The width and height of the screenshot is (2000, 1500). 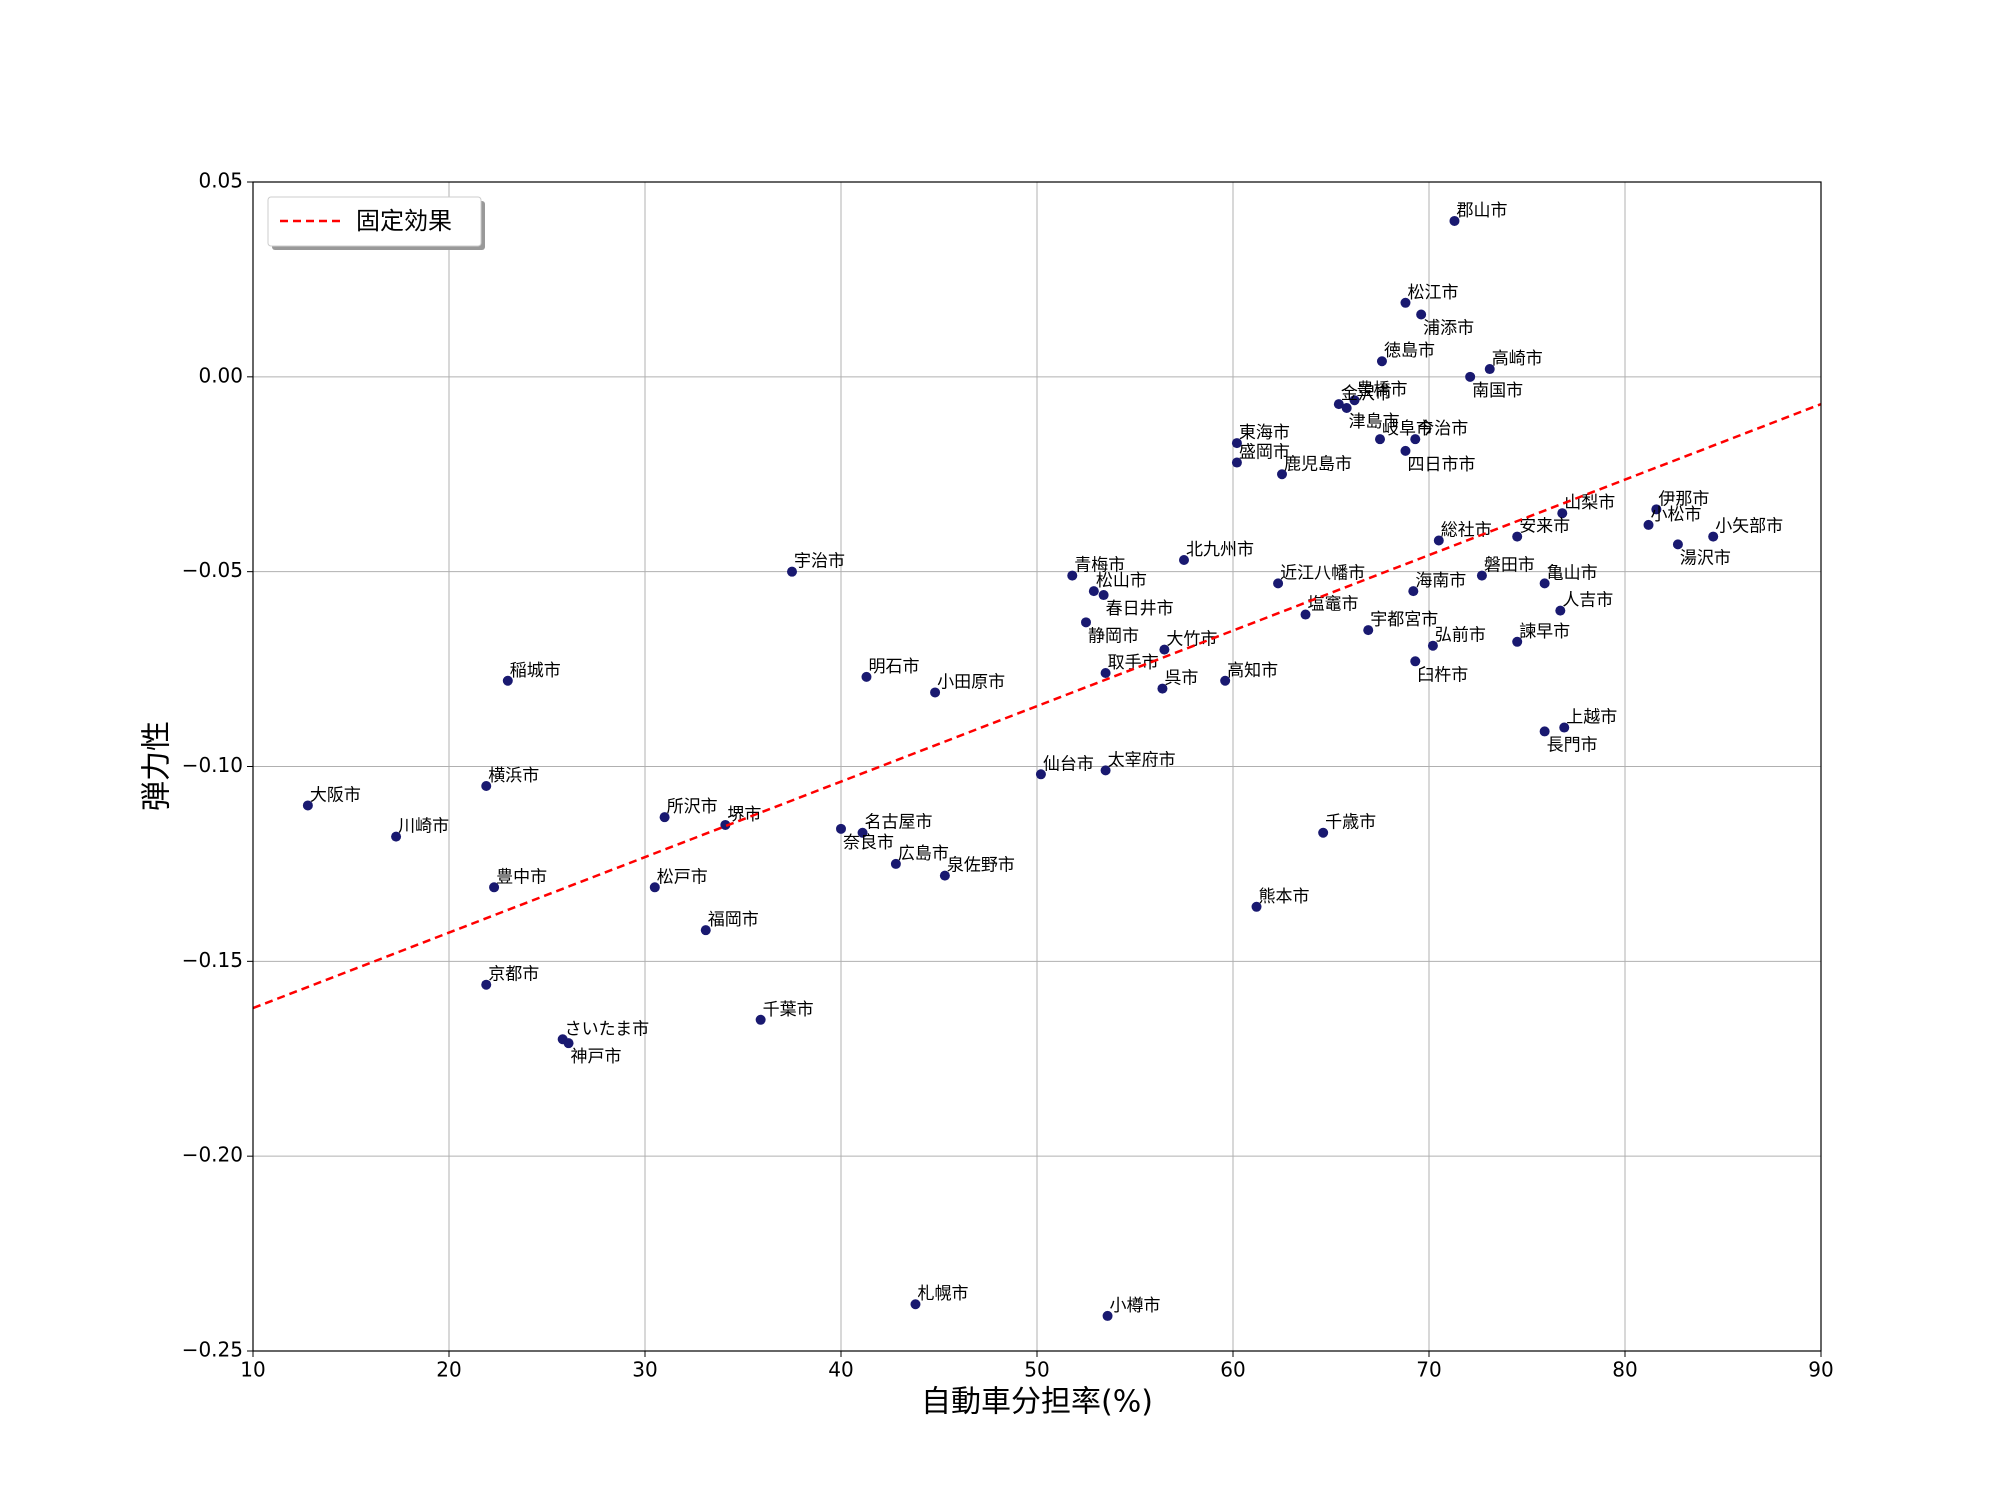 I want to click on point-label: 泉佐野市, so click(x=981, y=866).